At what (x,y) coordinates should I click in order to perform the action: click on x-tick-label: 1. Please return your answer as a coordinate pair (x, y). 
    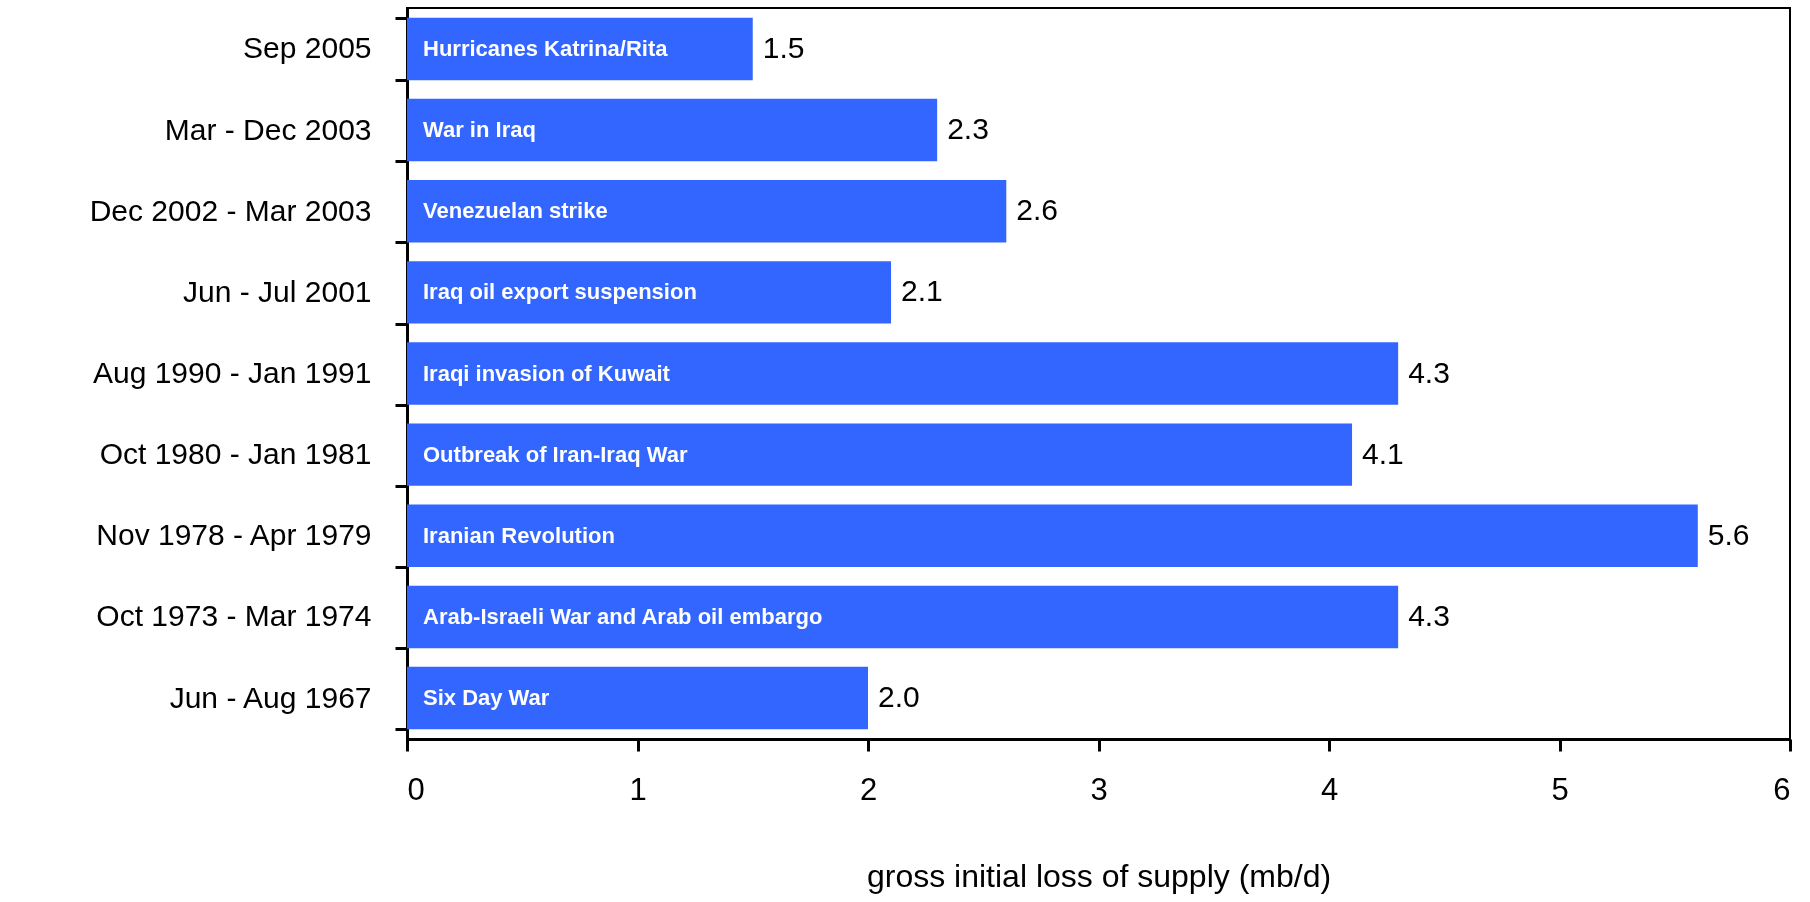
    Looking at the image, I should click on (638, 789).